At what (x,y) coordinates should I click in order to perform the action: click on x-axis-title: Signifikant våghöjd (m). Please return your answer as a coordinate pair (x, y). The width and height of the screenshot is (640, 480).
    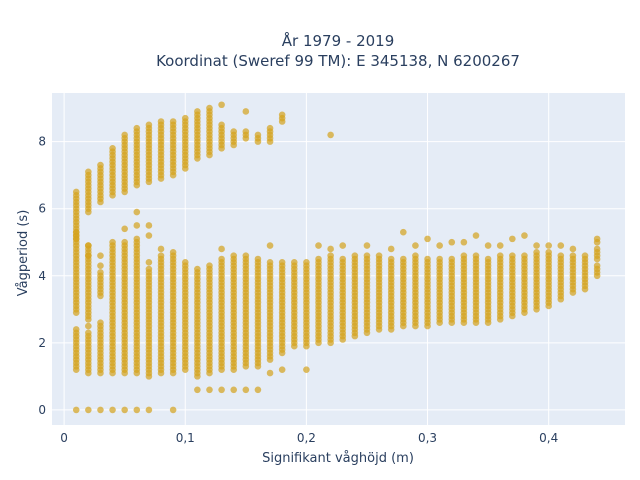
    Looking at the image, I should click on (338, 458).